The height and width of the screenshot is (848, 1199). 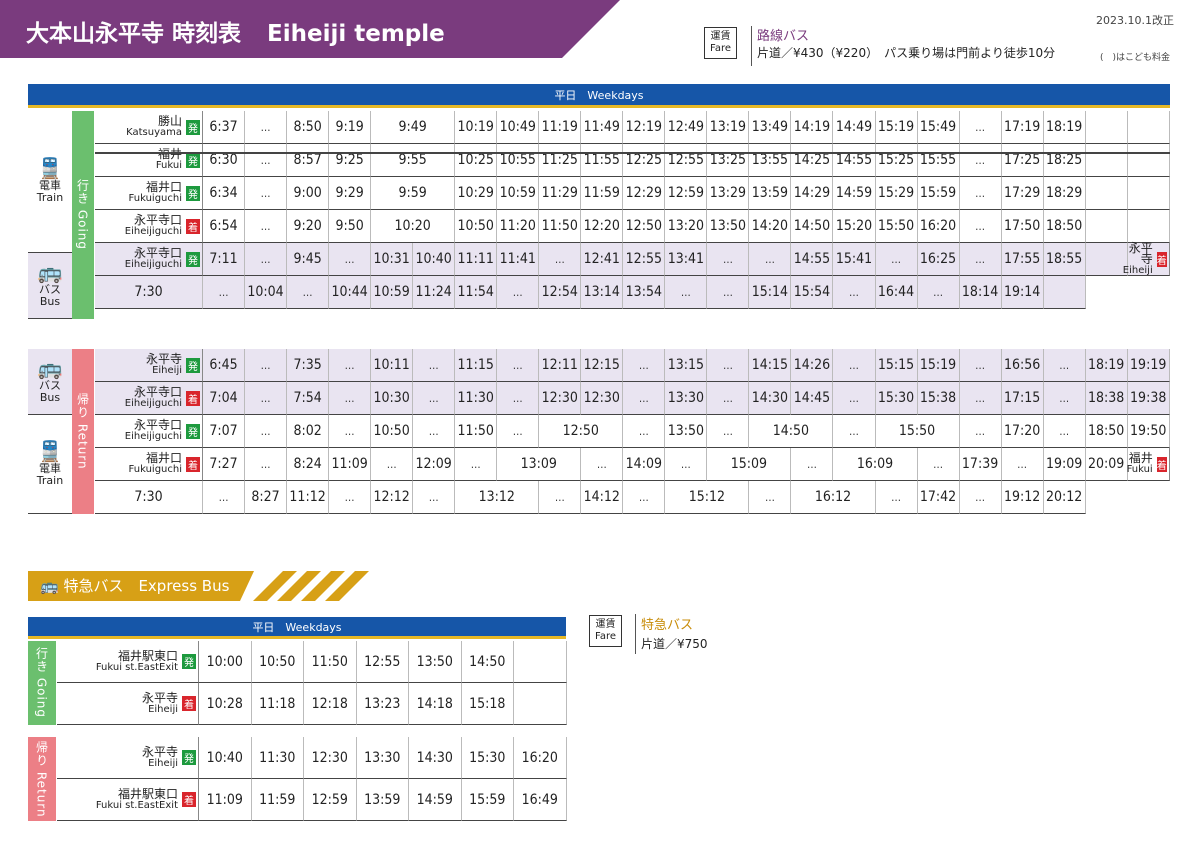 What do you see at coordinates (277, 704) in the screenshot?
I see `time-cell: 11:18` at bounding box center [277, 704].